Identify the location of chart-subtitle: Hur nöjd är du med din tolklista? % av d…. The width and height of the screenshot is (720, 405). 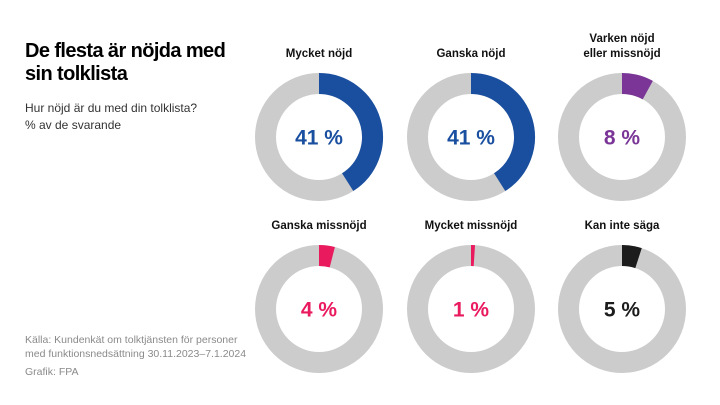
(111, 117).